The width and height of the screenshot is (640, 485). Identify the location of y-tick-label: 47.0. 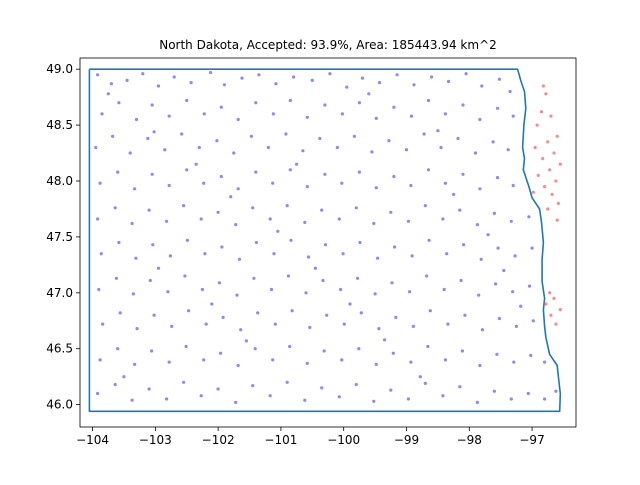
(59, 293).